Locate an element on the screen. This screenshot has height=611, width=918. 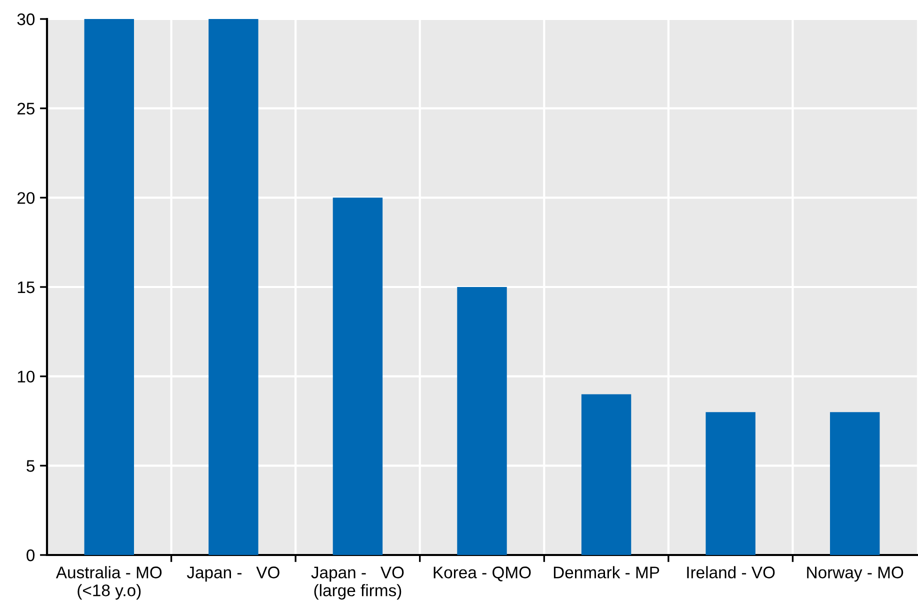
x-tick-label: Australia - MO (<18 y.o) is located at coordinates (109, 583).